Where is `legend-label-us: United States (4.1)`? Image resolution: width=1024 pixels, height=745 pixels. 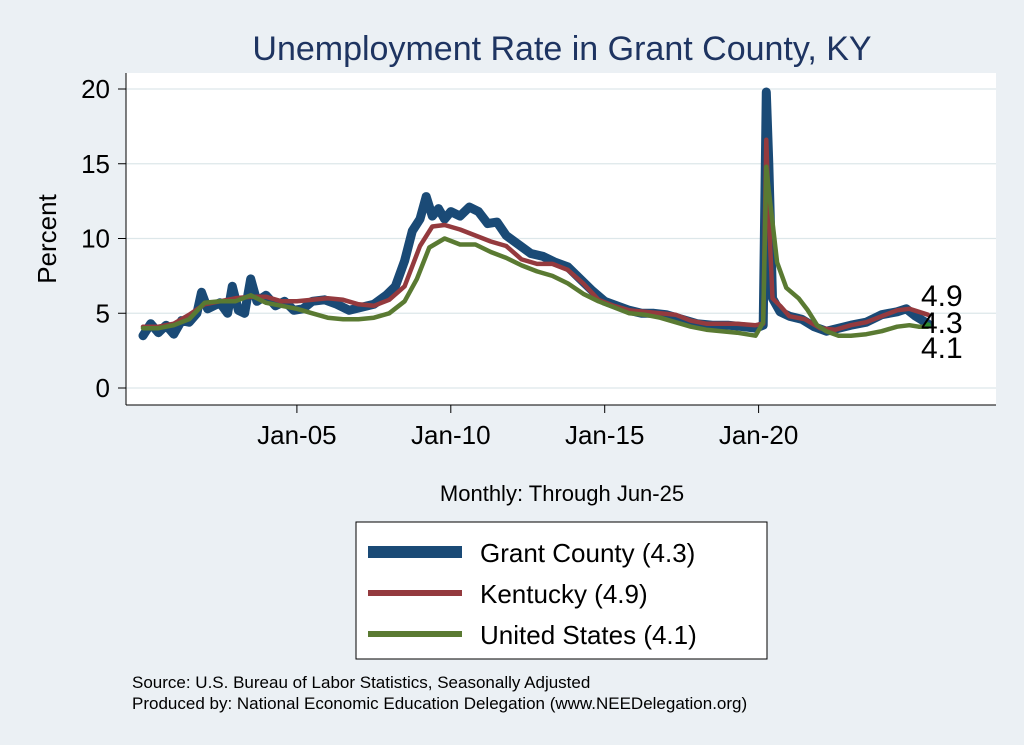 legend-label-us: United States (4.1) is located at coordinates (588, 635).